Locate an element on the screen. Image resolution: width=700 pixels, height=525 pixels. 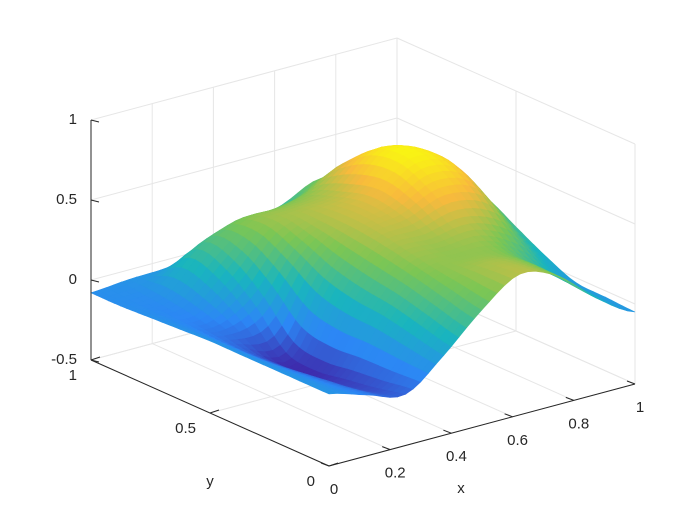
y-tick-label: 0.5 is located at coordinates (185, 428).